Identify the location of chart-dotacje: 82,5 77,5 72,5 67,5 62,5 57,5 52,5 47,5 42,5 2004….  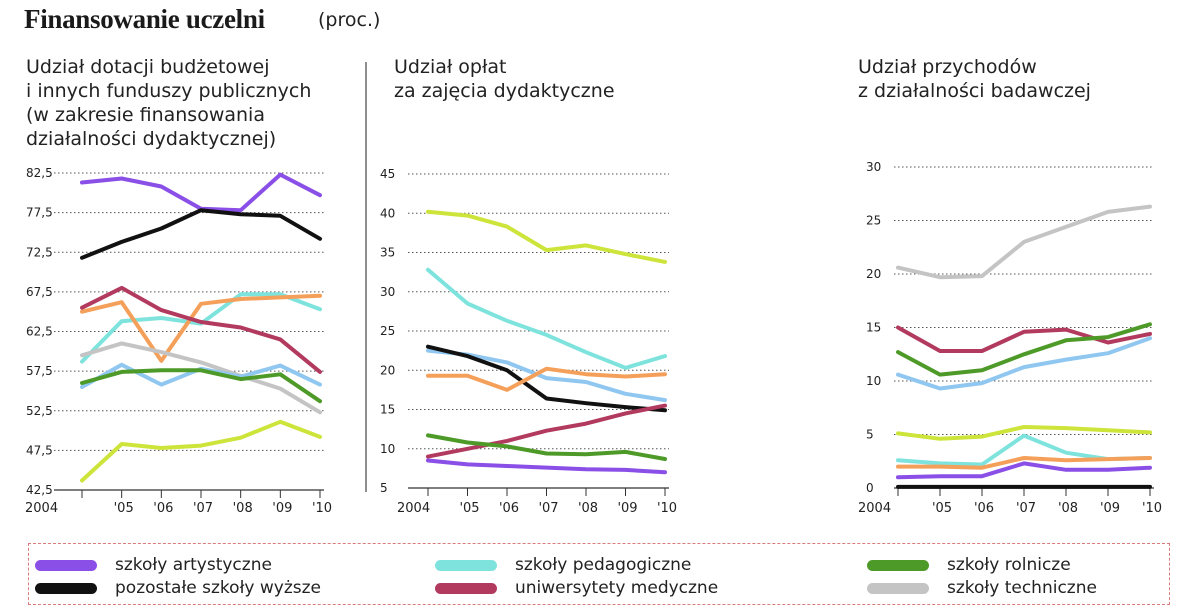
(178, 341).